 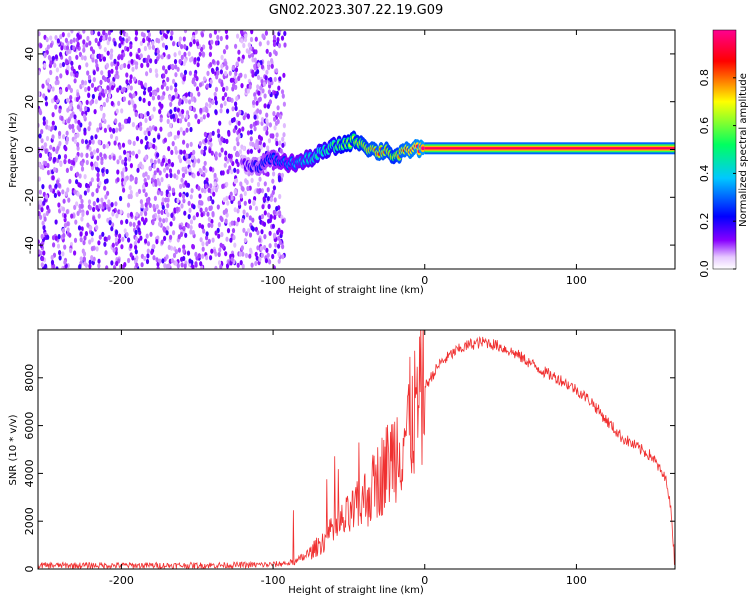 I want to click on x-tick-label: 100, so click(x=576, y=280).